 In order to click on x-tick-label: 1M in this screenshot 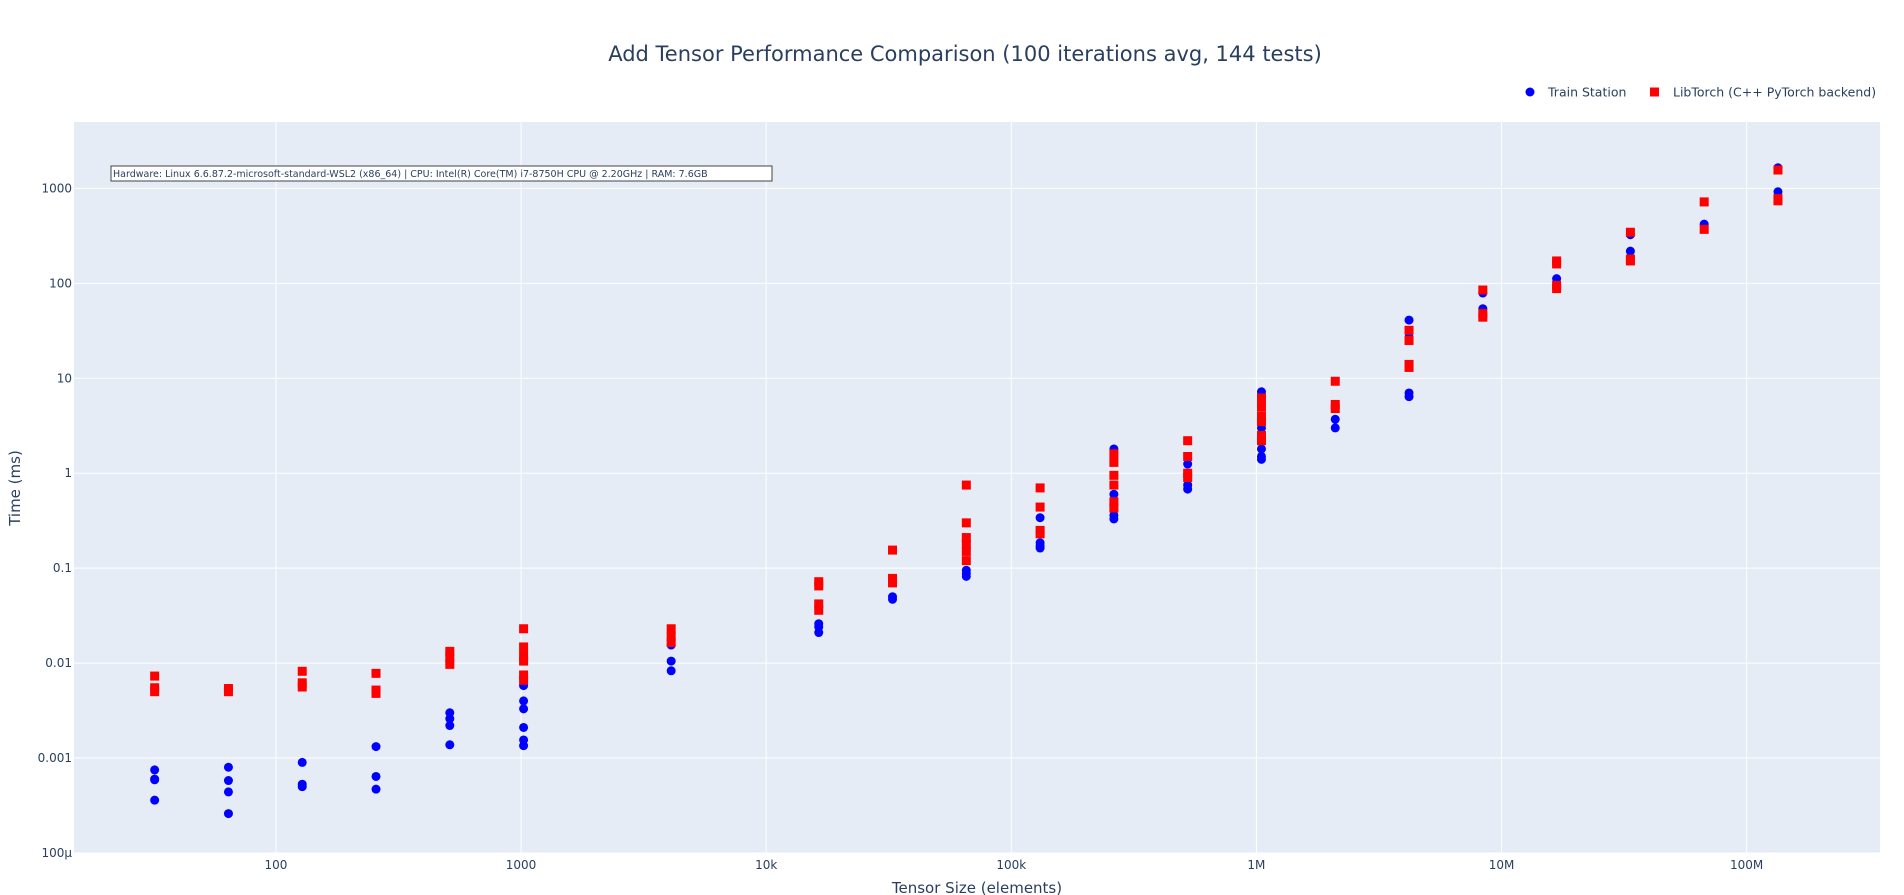, I will do `click(1256, 865)`.